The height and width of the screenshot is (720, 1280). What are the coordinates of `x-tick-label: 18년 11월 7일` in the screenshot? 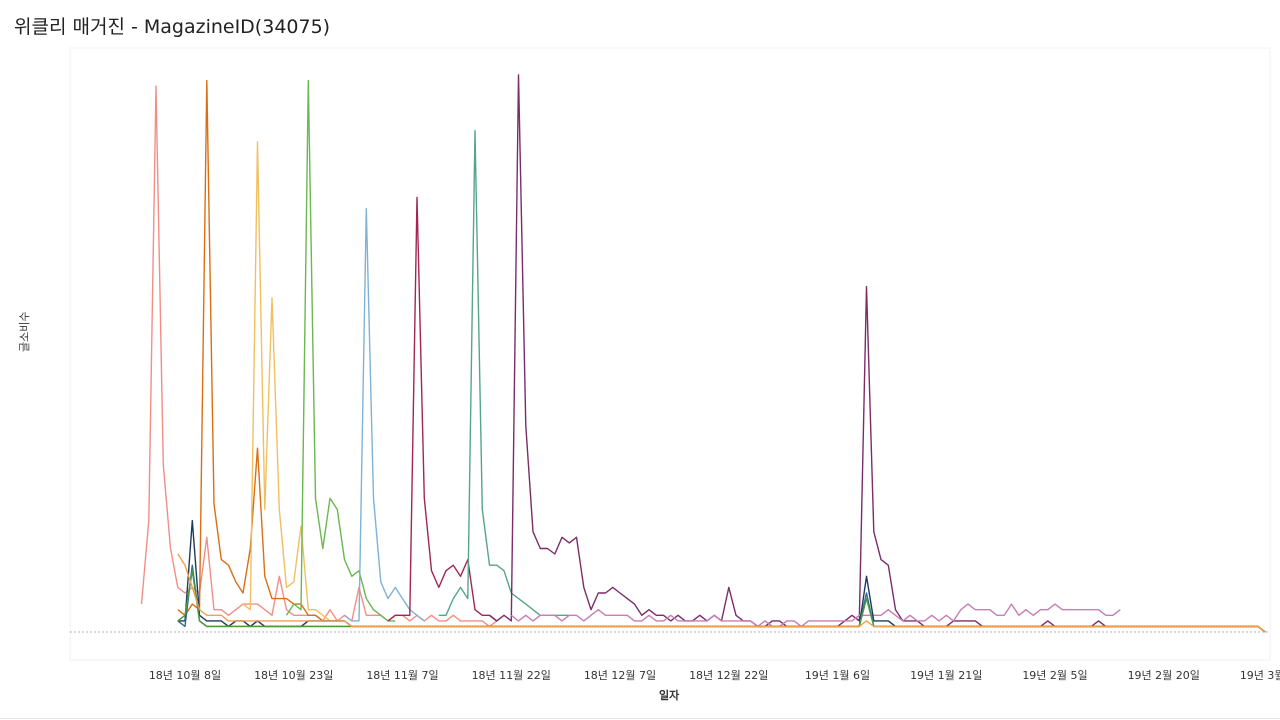 It's located at (402, 675).